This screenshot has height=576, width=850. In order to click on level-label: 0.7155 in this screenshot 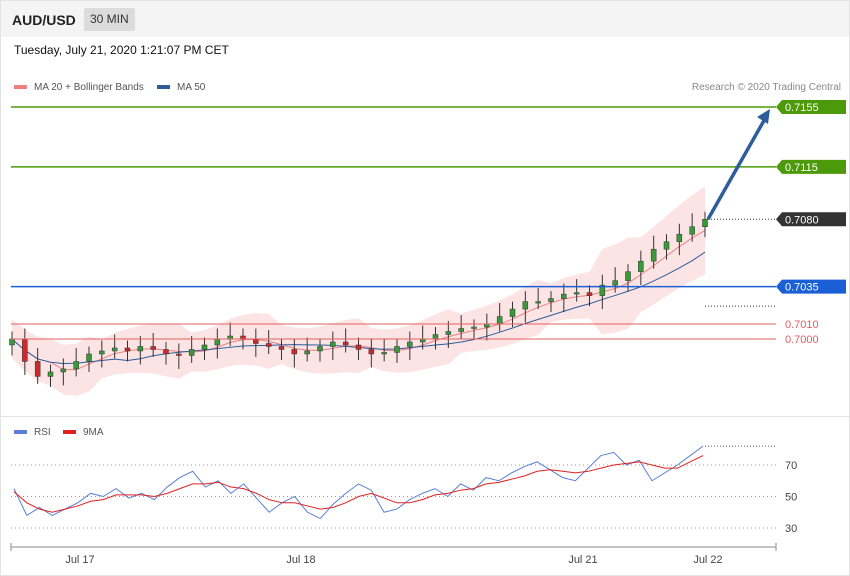, I will do `click(802, 108)`.